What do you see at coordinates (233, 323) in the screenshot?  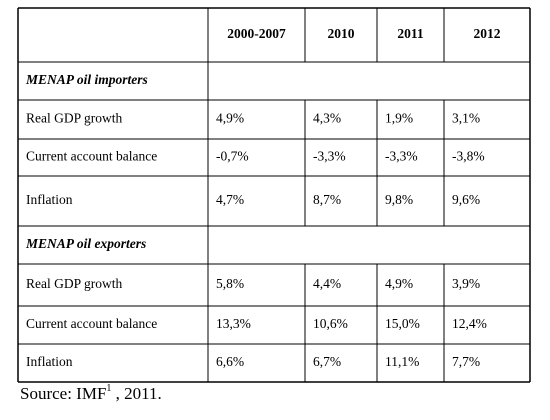 I see `cell-value: 13,3%` at bounding box center [233, 323].